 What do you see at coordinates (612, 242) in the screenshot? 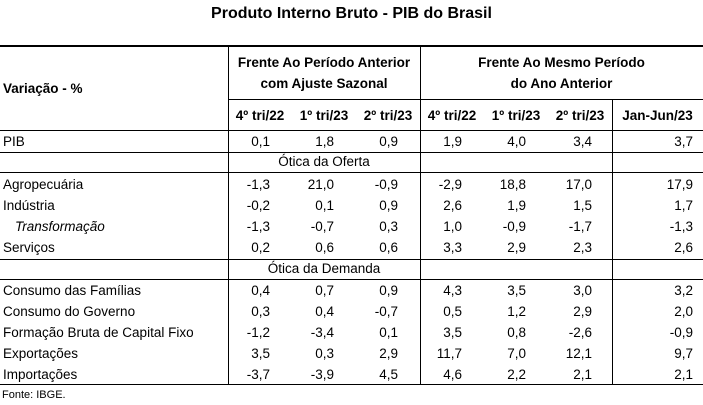
I see `col-divider-jan-jun` at bounding box center [612, 242].